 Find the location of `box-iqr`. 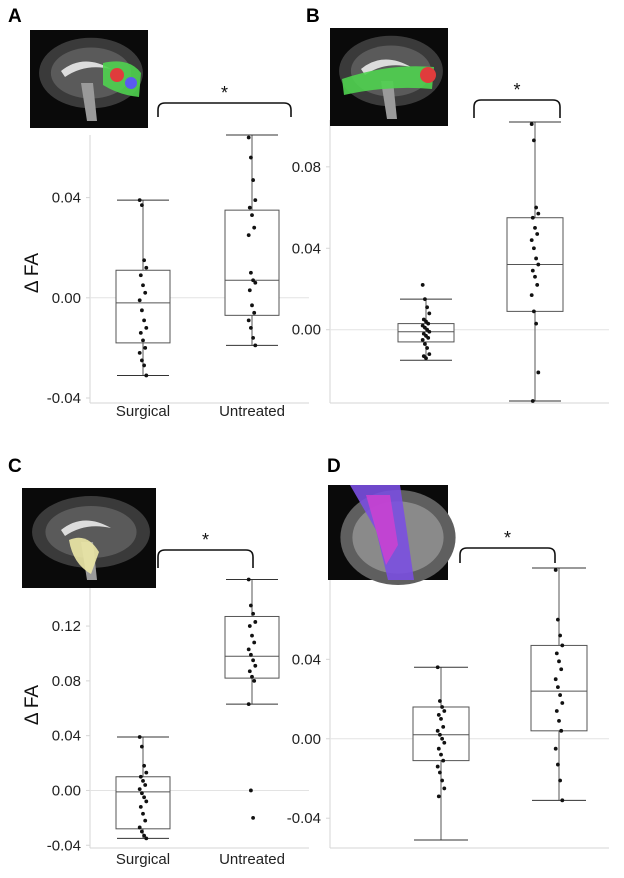

box-iqr is located at coordinates (143, 306).